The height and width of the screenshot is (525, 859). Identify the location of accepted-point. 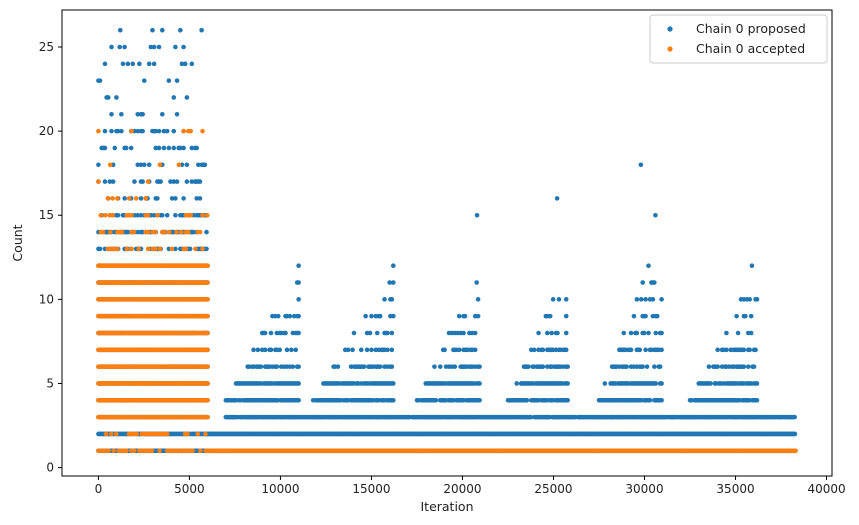
(207, 350).